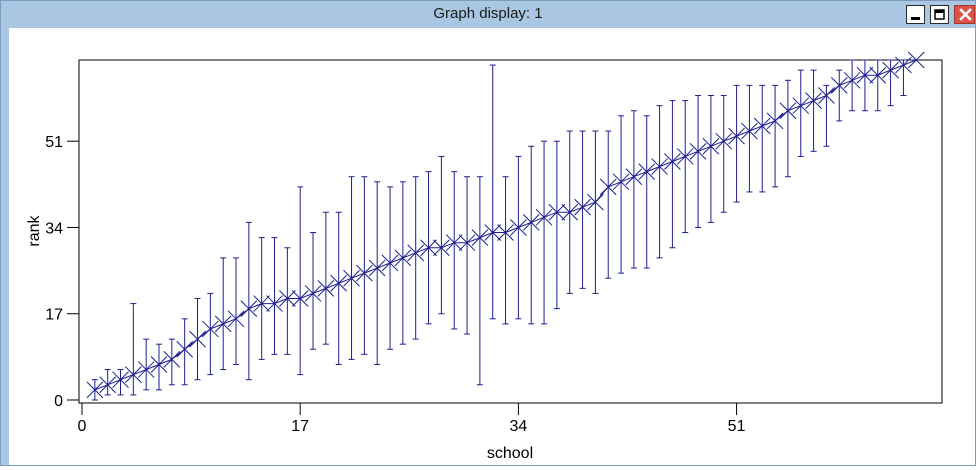  Describe the element at coordinates (54, 142) in the screenshot. I see `y-tick-label: 51` at that location.